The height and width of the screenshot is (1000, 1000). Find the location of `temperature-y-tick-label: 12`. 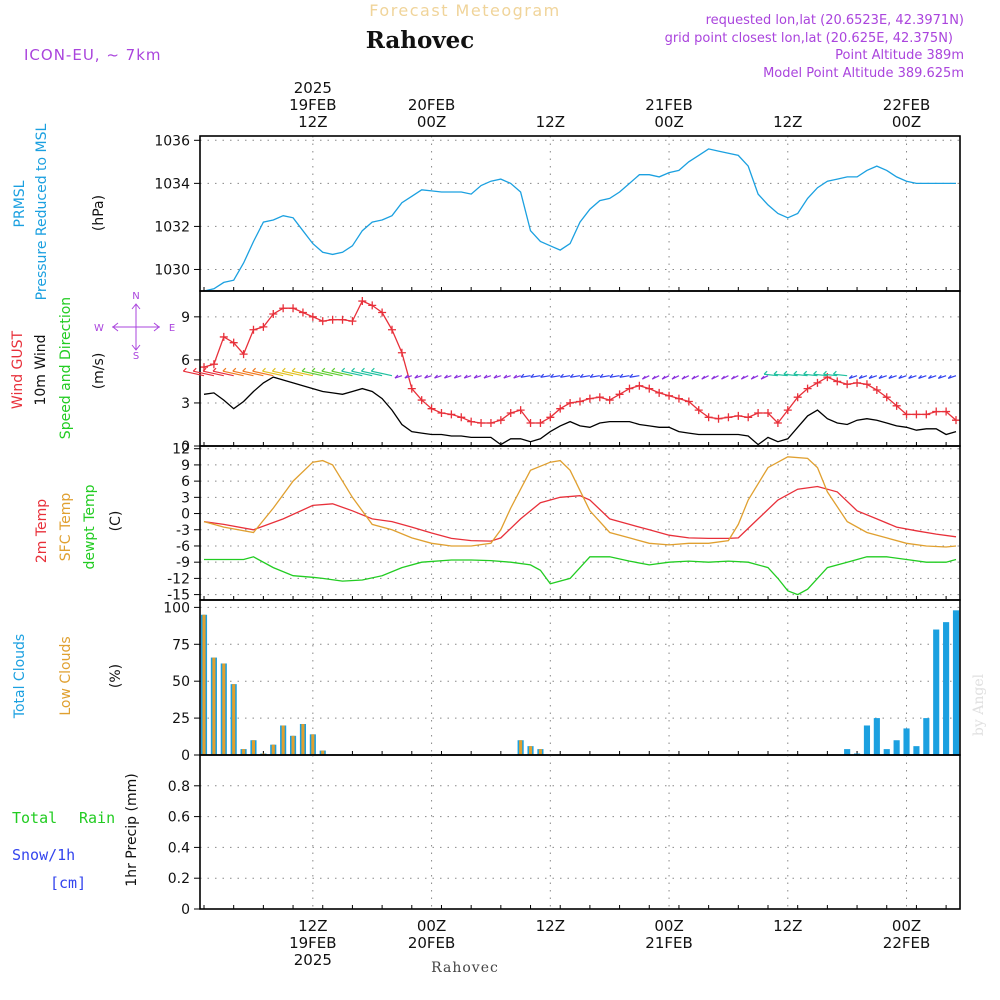

temperature-y-tick-label: 12 is located at coordinates (181, 450).